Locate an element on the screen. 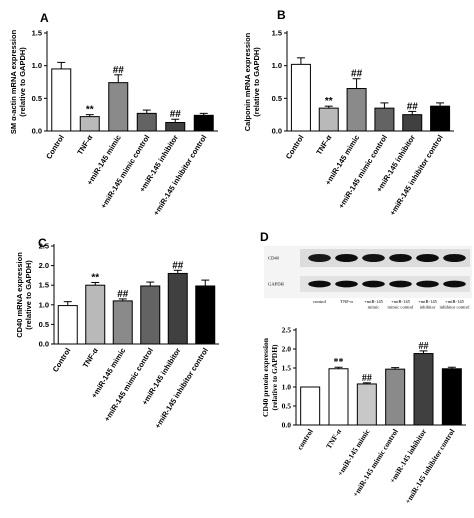  y-axis-title-line1: CD40 mRNA expression is located at coordinates (19, 295).